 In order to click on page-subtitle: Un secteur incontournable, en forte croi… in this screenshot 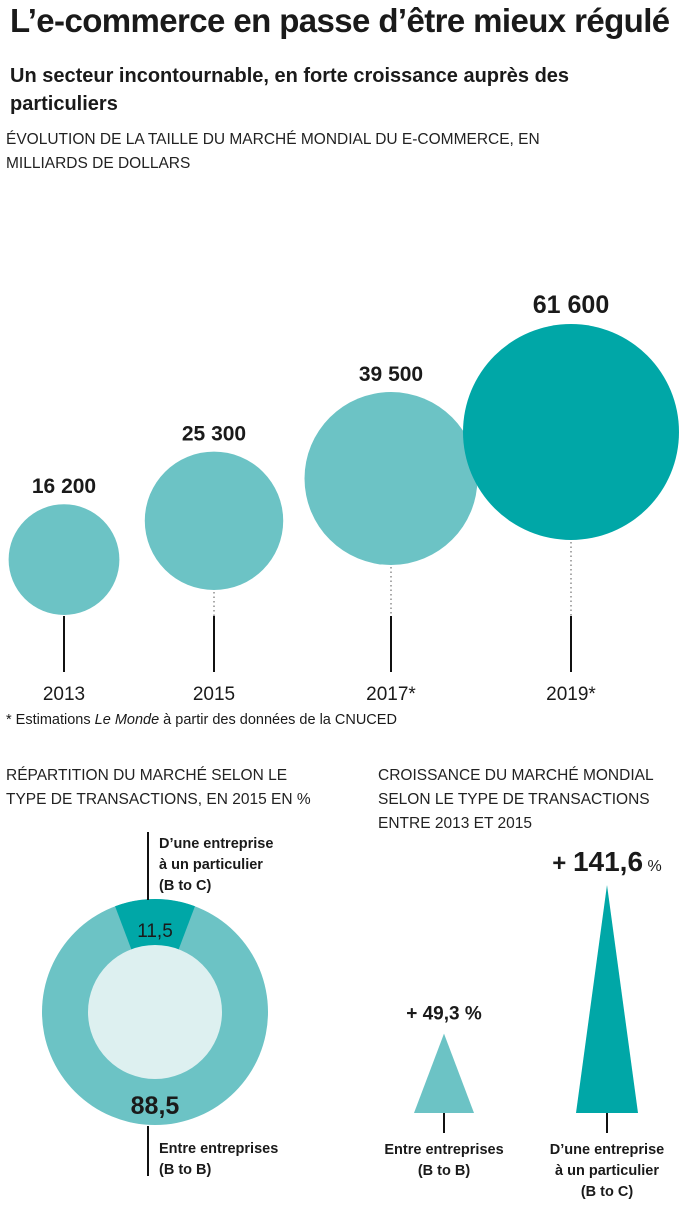, I will do `click(290, 90)`.